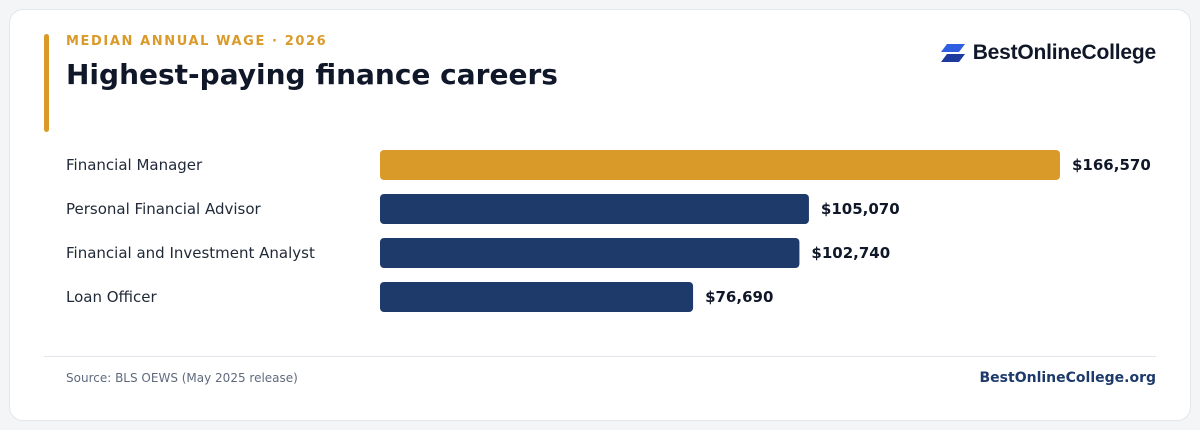  I want to click on category-label: Personal Financial Advisor, so click(164, 209).